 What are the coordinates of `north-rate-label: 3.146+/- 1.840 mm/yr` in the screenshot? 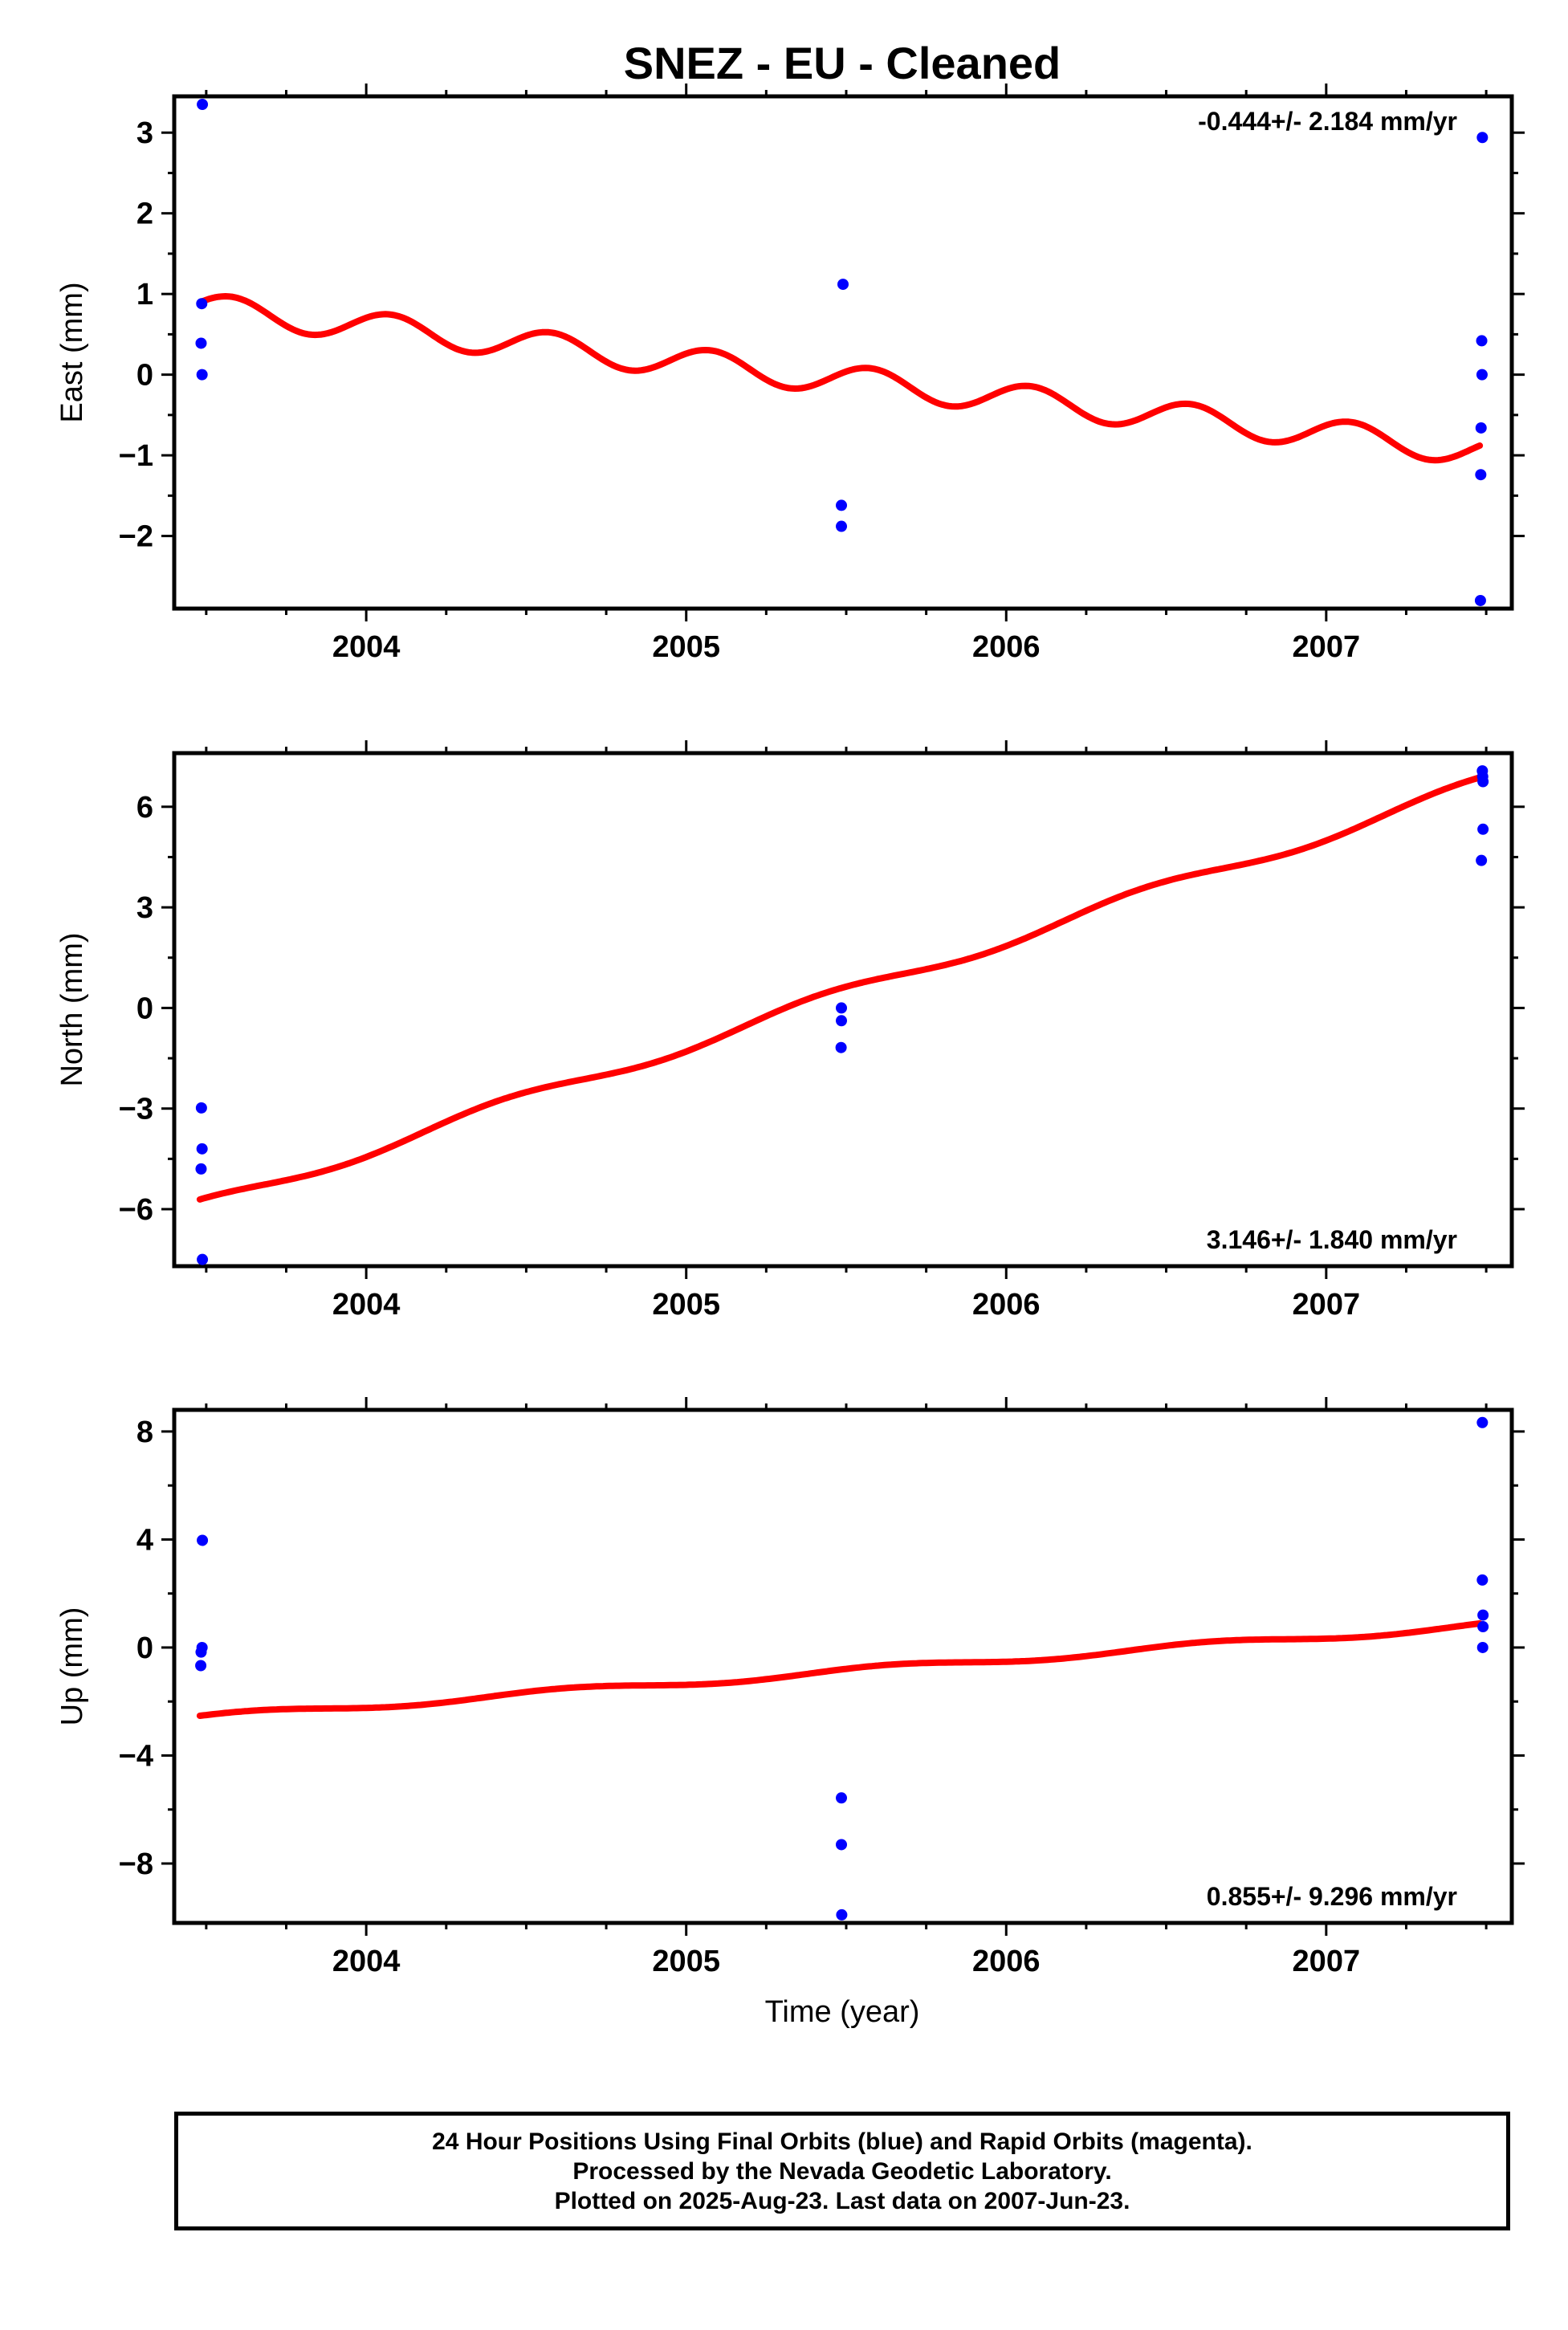 It's located at (1332, 1239).